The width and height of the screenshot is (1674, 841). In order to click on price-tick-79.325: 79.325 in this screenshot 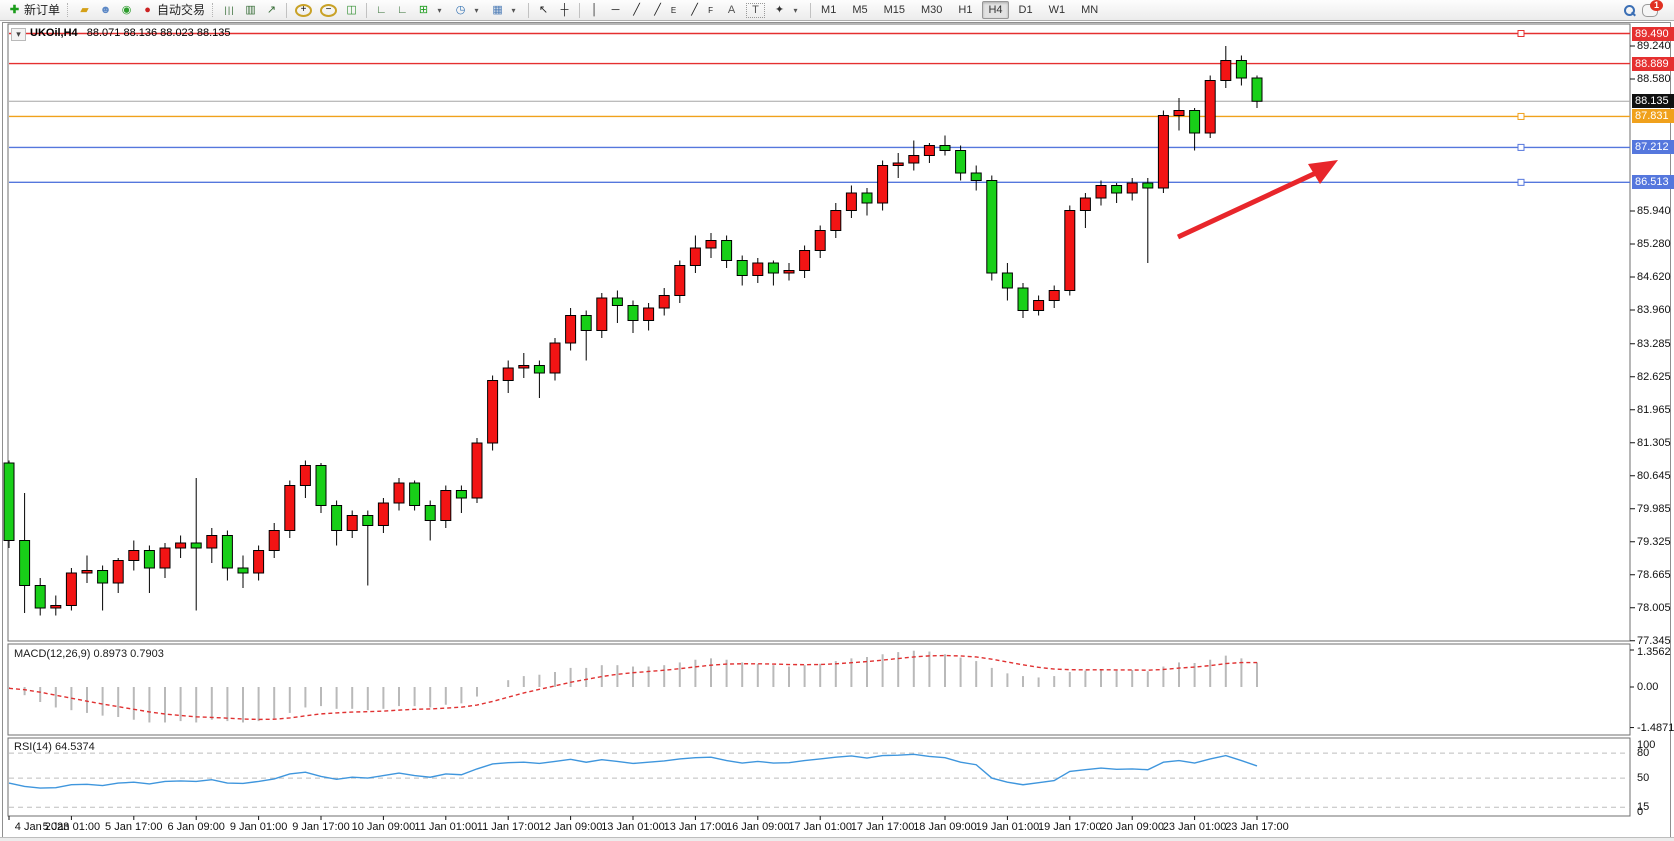, I will do `click(1654, 541)`.